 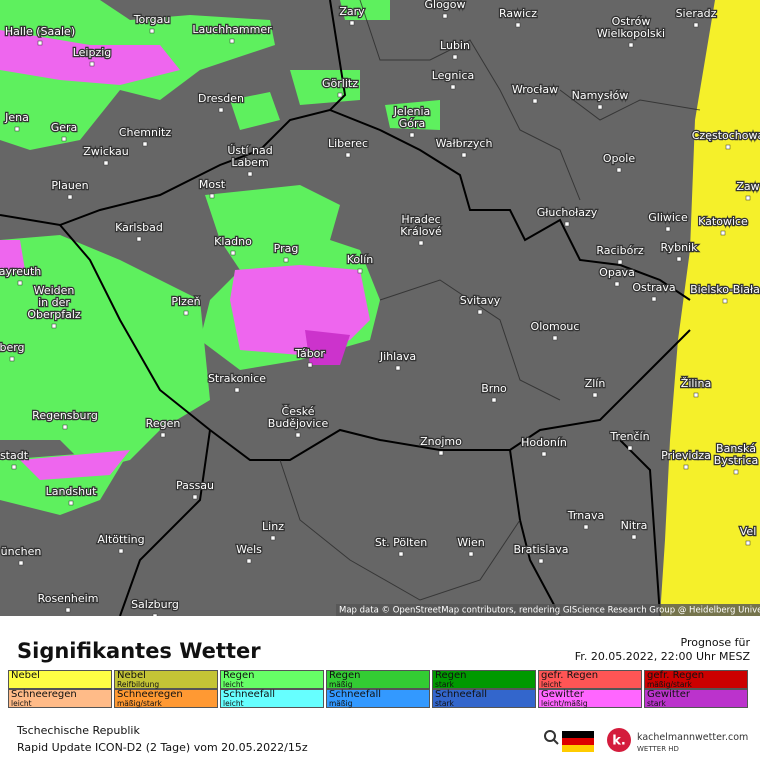 I want to click on city: Bielsko-Biała, so click(x=724, y=293).